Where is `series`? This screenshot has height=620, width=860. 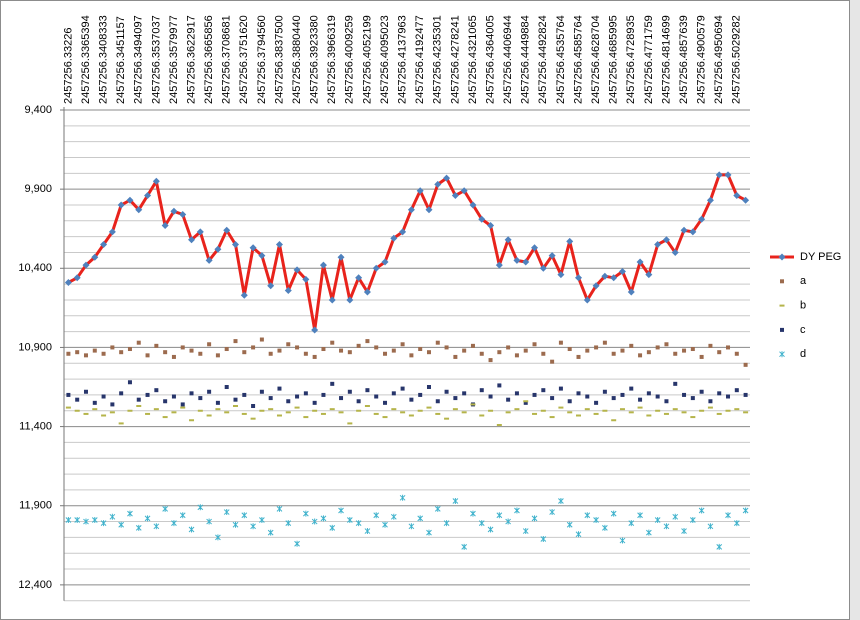 series is located at coordinates (407, 352).